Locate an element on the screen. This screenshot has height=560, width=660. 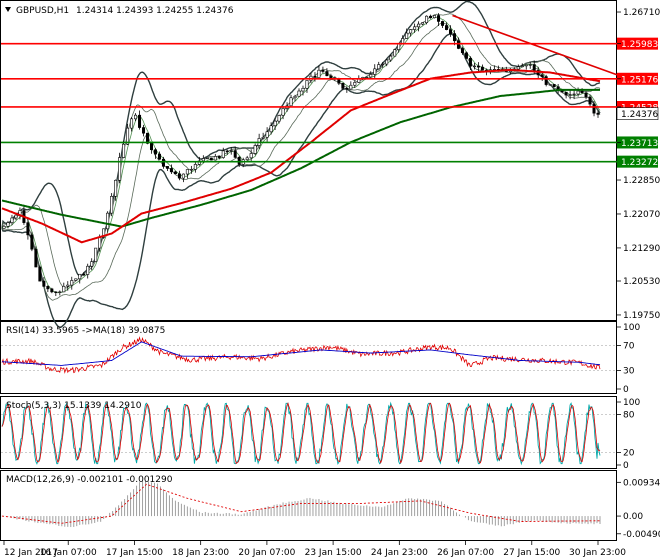
macd-panel-frame is located at coordinates (308, 505).